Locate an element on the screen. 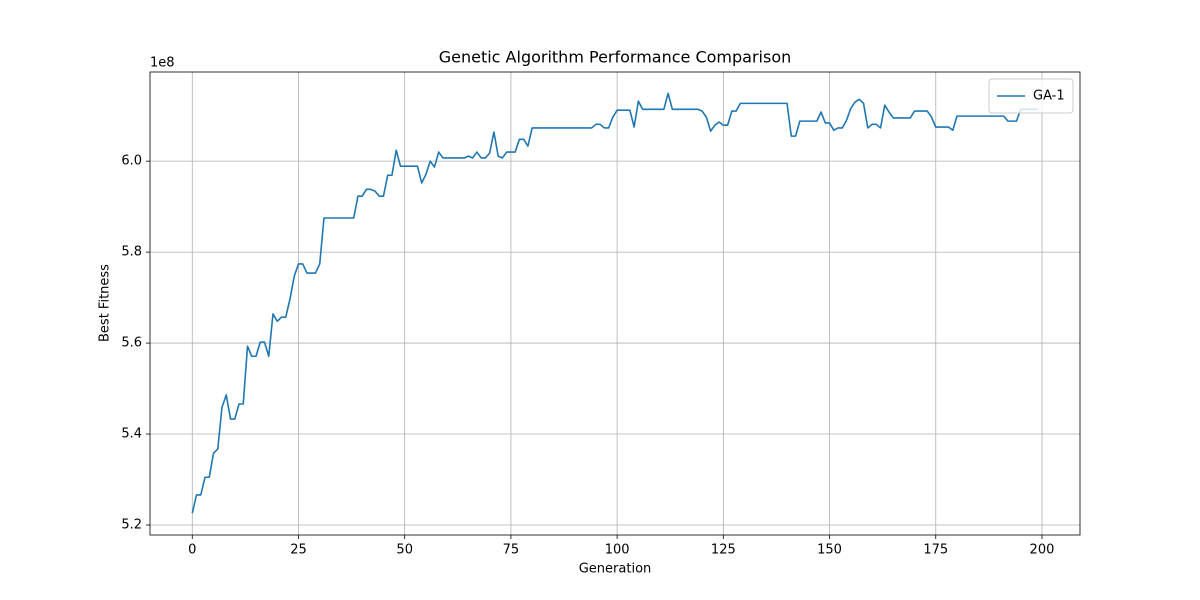 The image size is (1200, 600). y-tick-label: 5.2 is located at coordinates (131, 524).